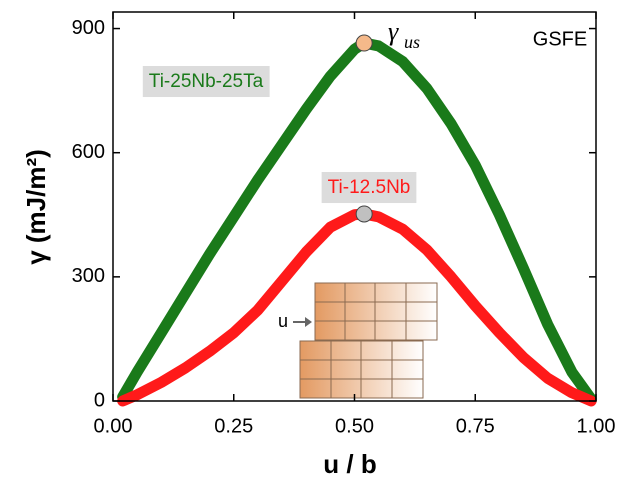  I want to click on y-tick-label: 900, so click(88, 28).